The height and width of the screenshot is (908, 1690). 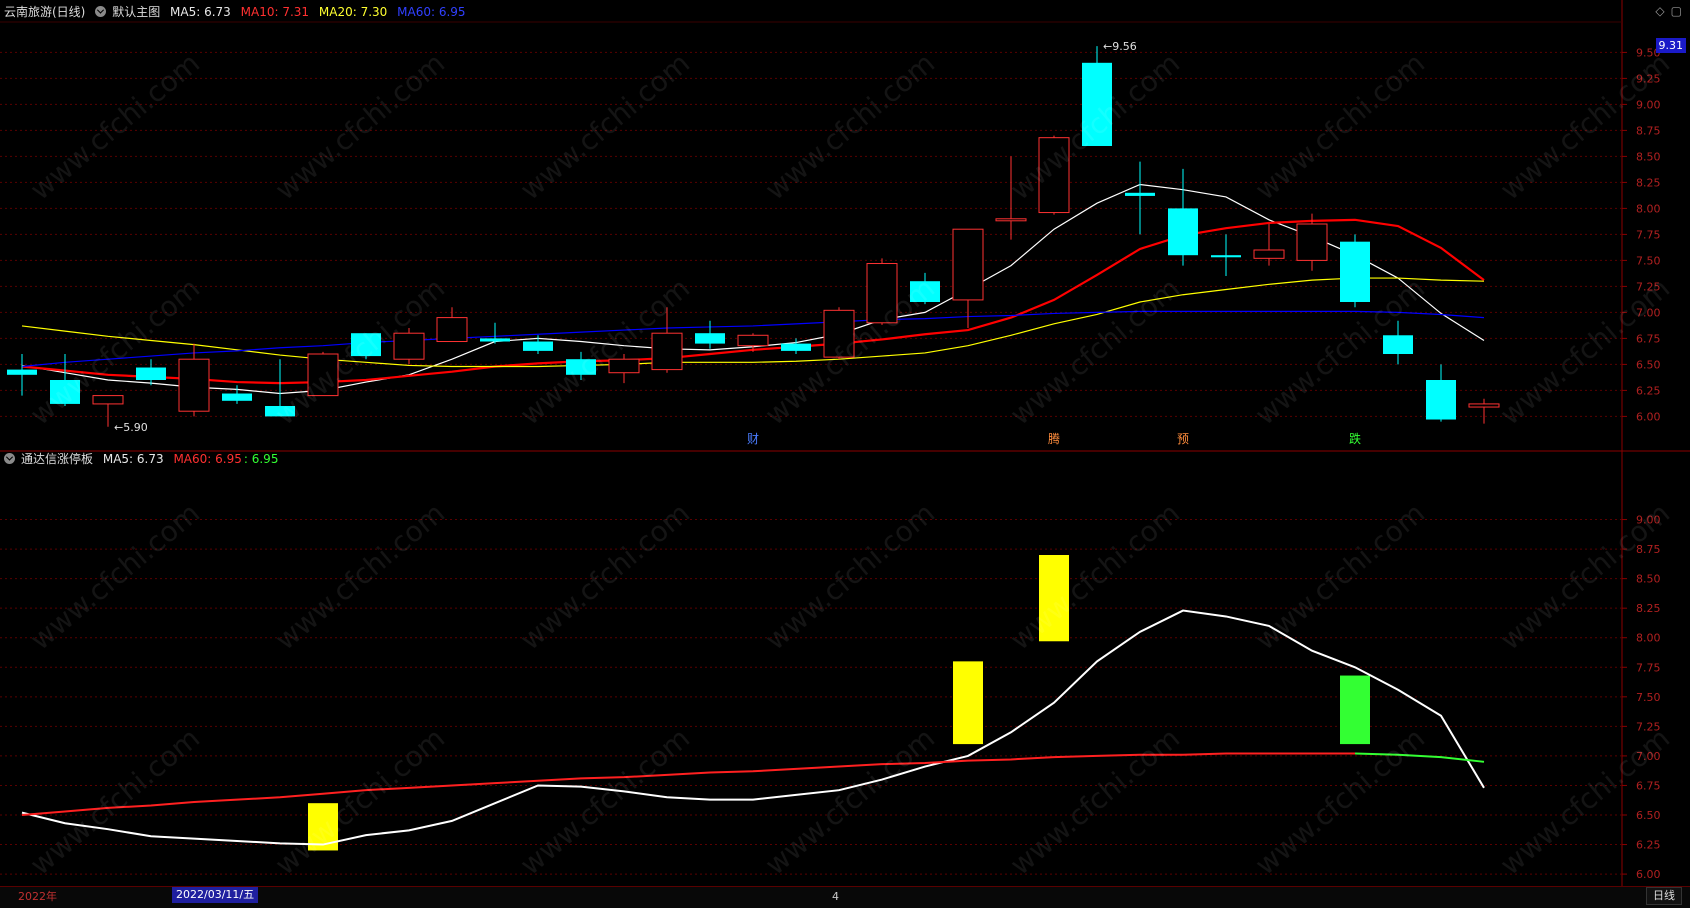 What do you see at coordinates (1665, 11) in the screenshot?
I see `window-controls: ◇ ▢` at bounding box center [1665, 11].